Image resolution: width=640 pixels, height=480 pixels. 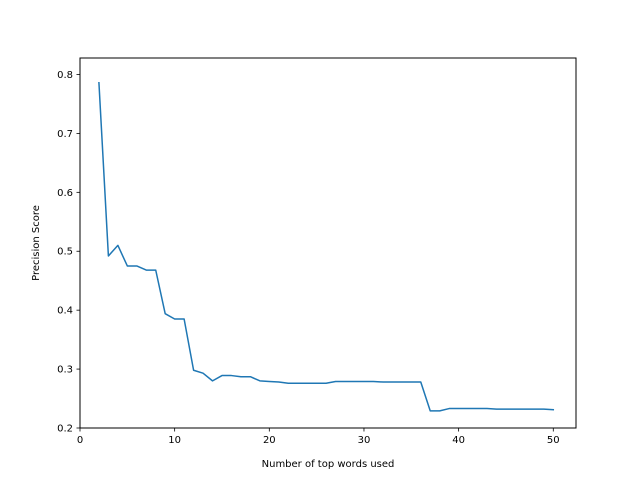 What do you see at coordinates (318, 437) in the screenshot?
I see `x-axis: 0 10 20 30 40 50` at bounding box center [318, 437].